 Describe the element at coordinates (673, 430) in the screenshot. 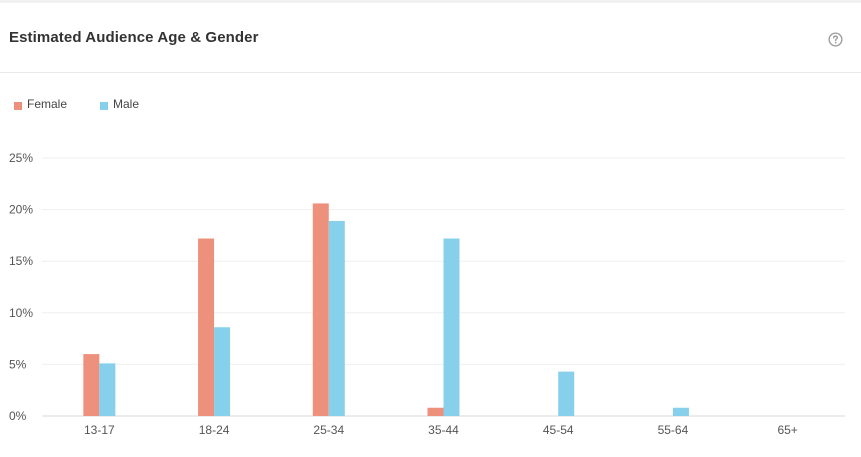

I see `x-tick-label: 55-64` at that location.